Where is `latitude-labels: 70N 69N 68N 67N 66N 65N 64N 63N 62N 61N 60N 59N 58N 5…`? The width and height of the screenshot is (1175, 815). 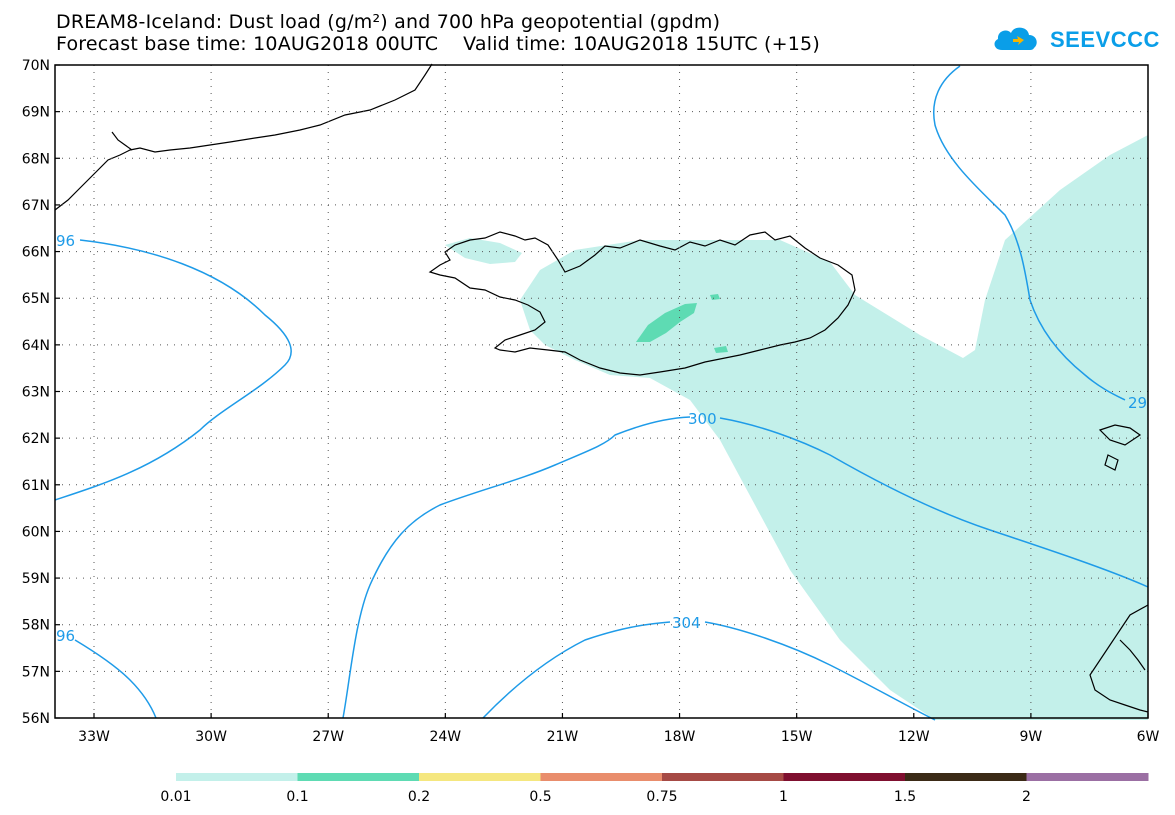
latitude-labels: 70N 69N 68N 67N 66N 65N 64N 63N 62N 61N 60N 59N 58N 5… is located at coordinates (36, 392).